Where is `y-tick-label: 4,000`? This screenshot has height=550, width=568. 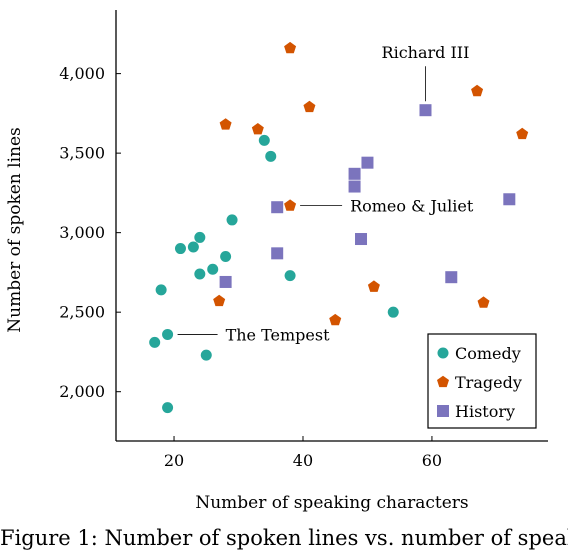 y-tick-label: 4,000 is located at coordinates (82, 73).